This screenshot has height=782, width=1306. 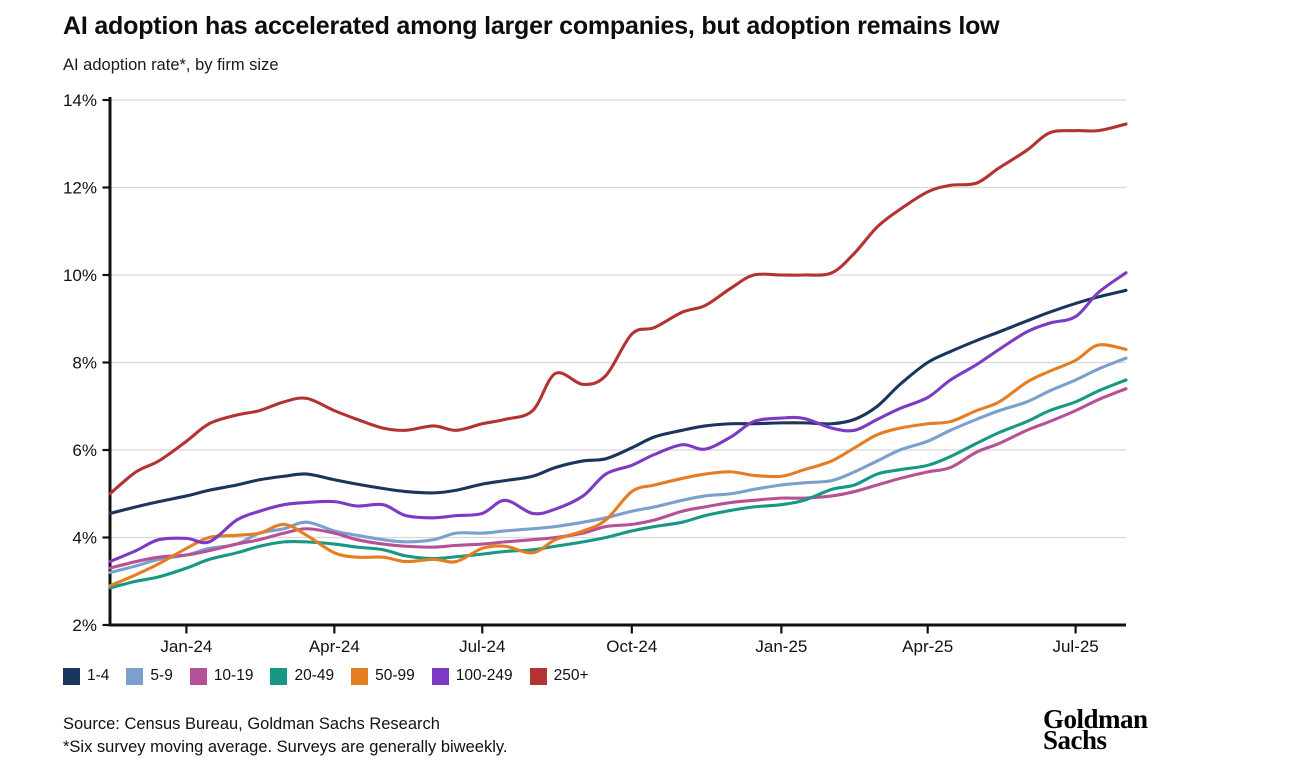 I want to click on legend-swatch-250+, so click(x=538, y=676).